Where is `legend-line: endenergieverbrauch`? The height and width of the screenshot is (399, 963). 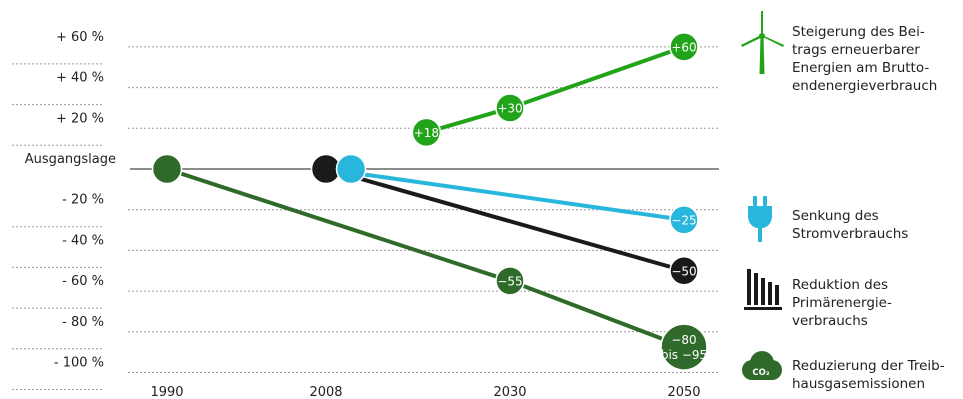
legend-line: endenergieverbrauch is located at coordinates (865, 86).